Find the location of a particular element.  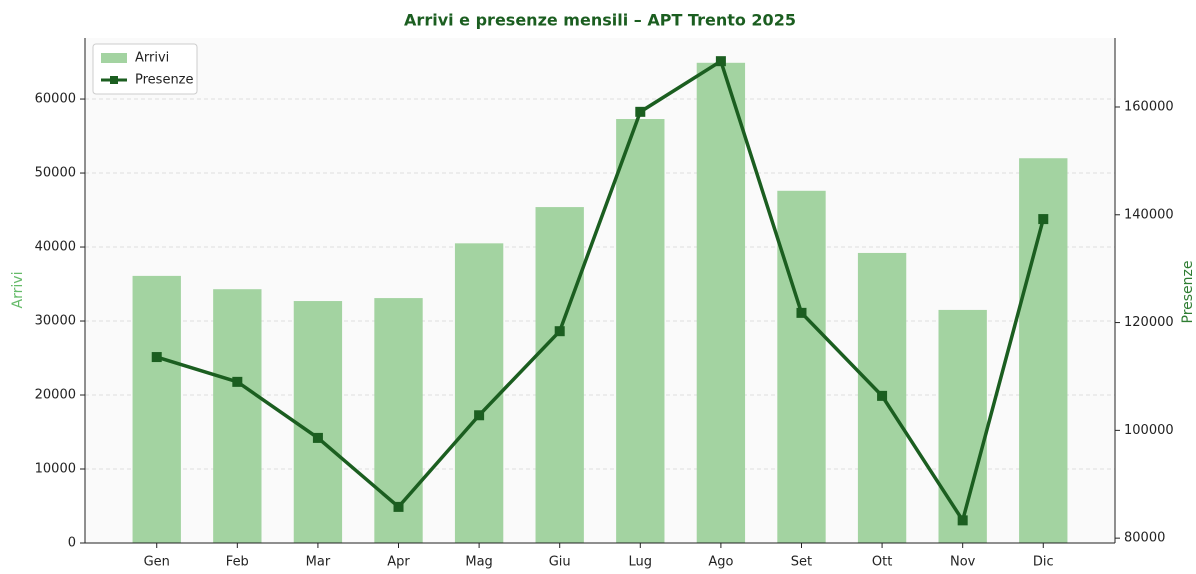

y-tick-label: 60000 is located at coordinates (55, 99).